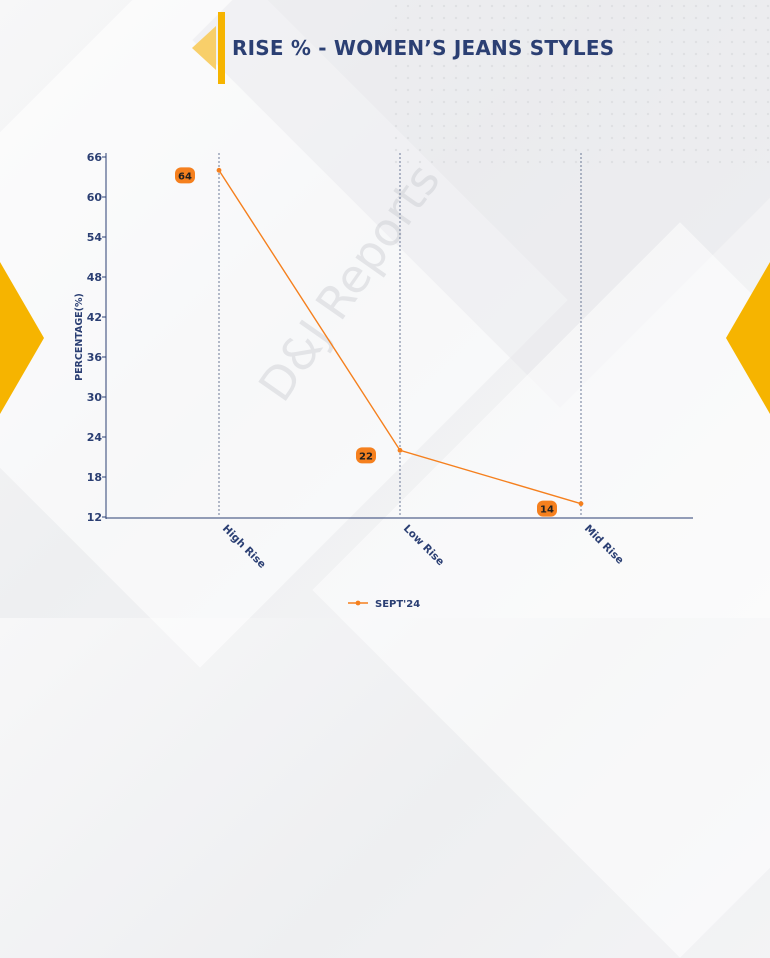  What do you see at coordinates (95, 197) in the screenshot?
I see `y-tick-label: 60` at bounding box center [95, 197].